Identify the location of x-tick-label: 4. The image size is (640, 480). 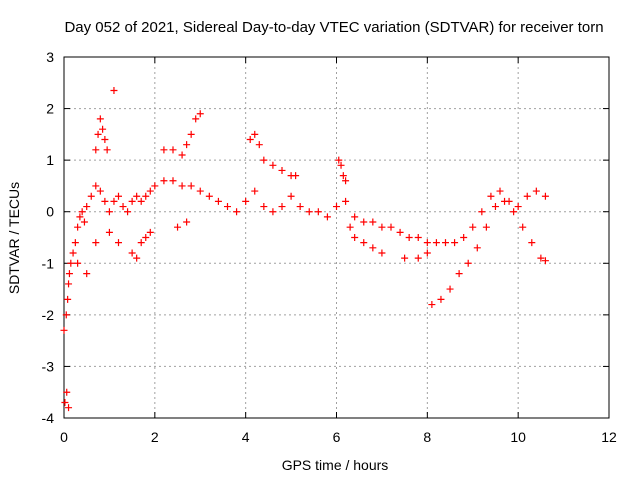
(246, 437).